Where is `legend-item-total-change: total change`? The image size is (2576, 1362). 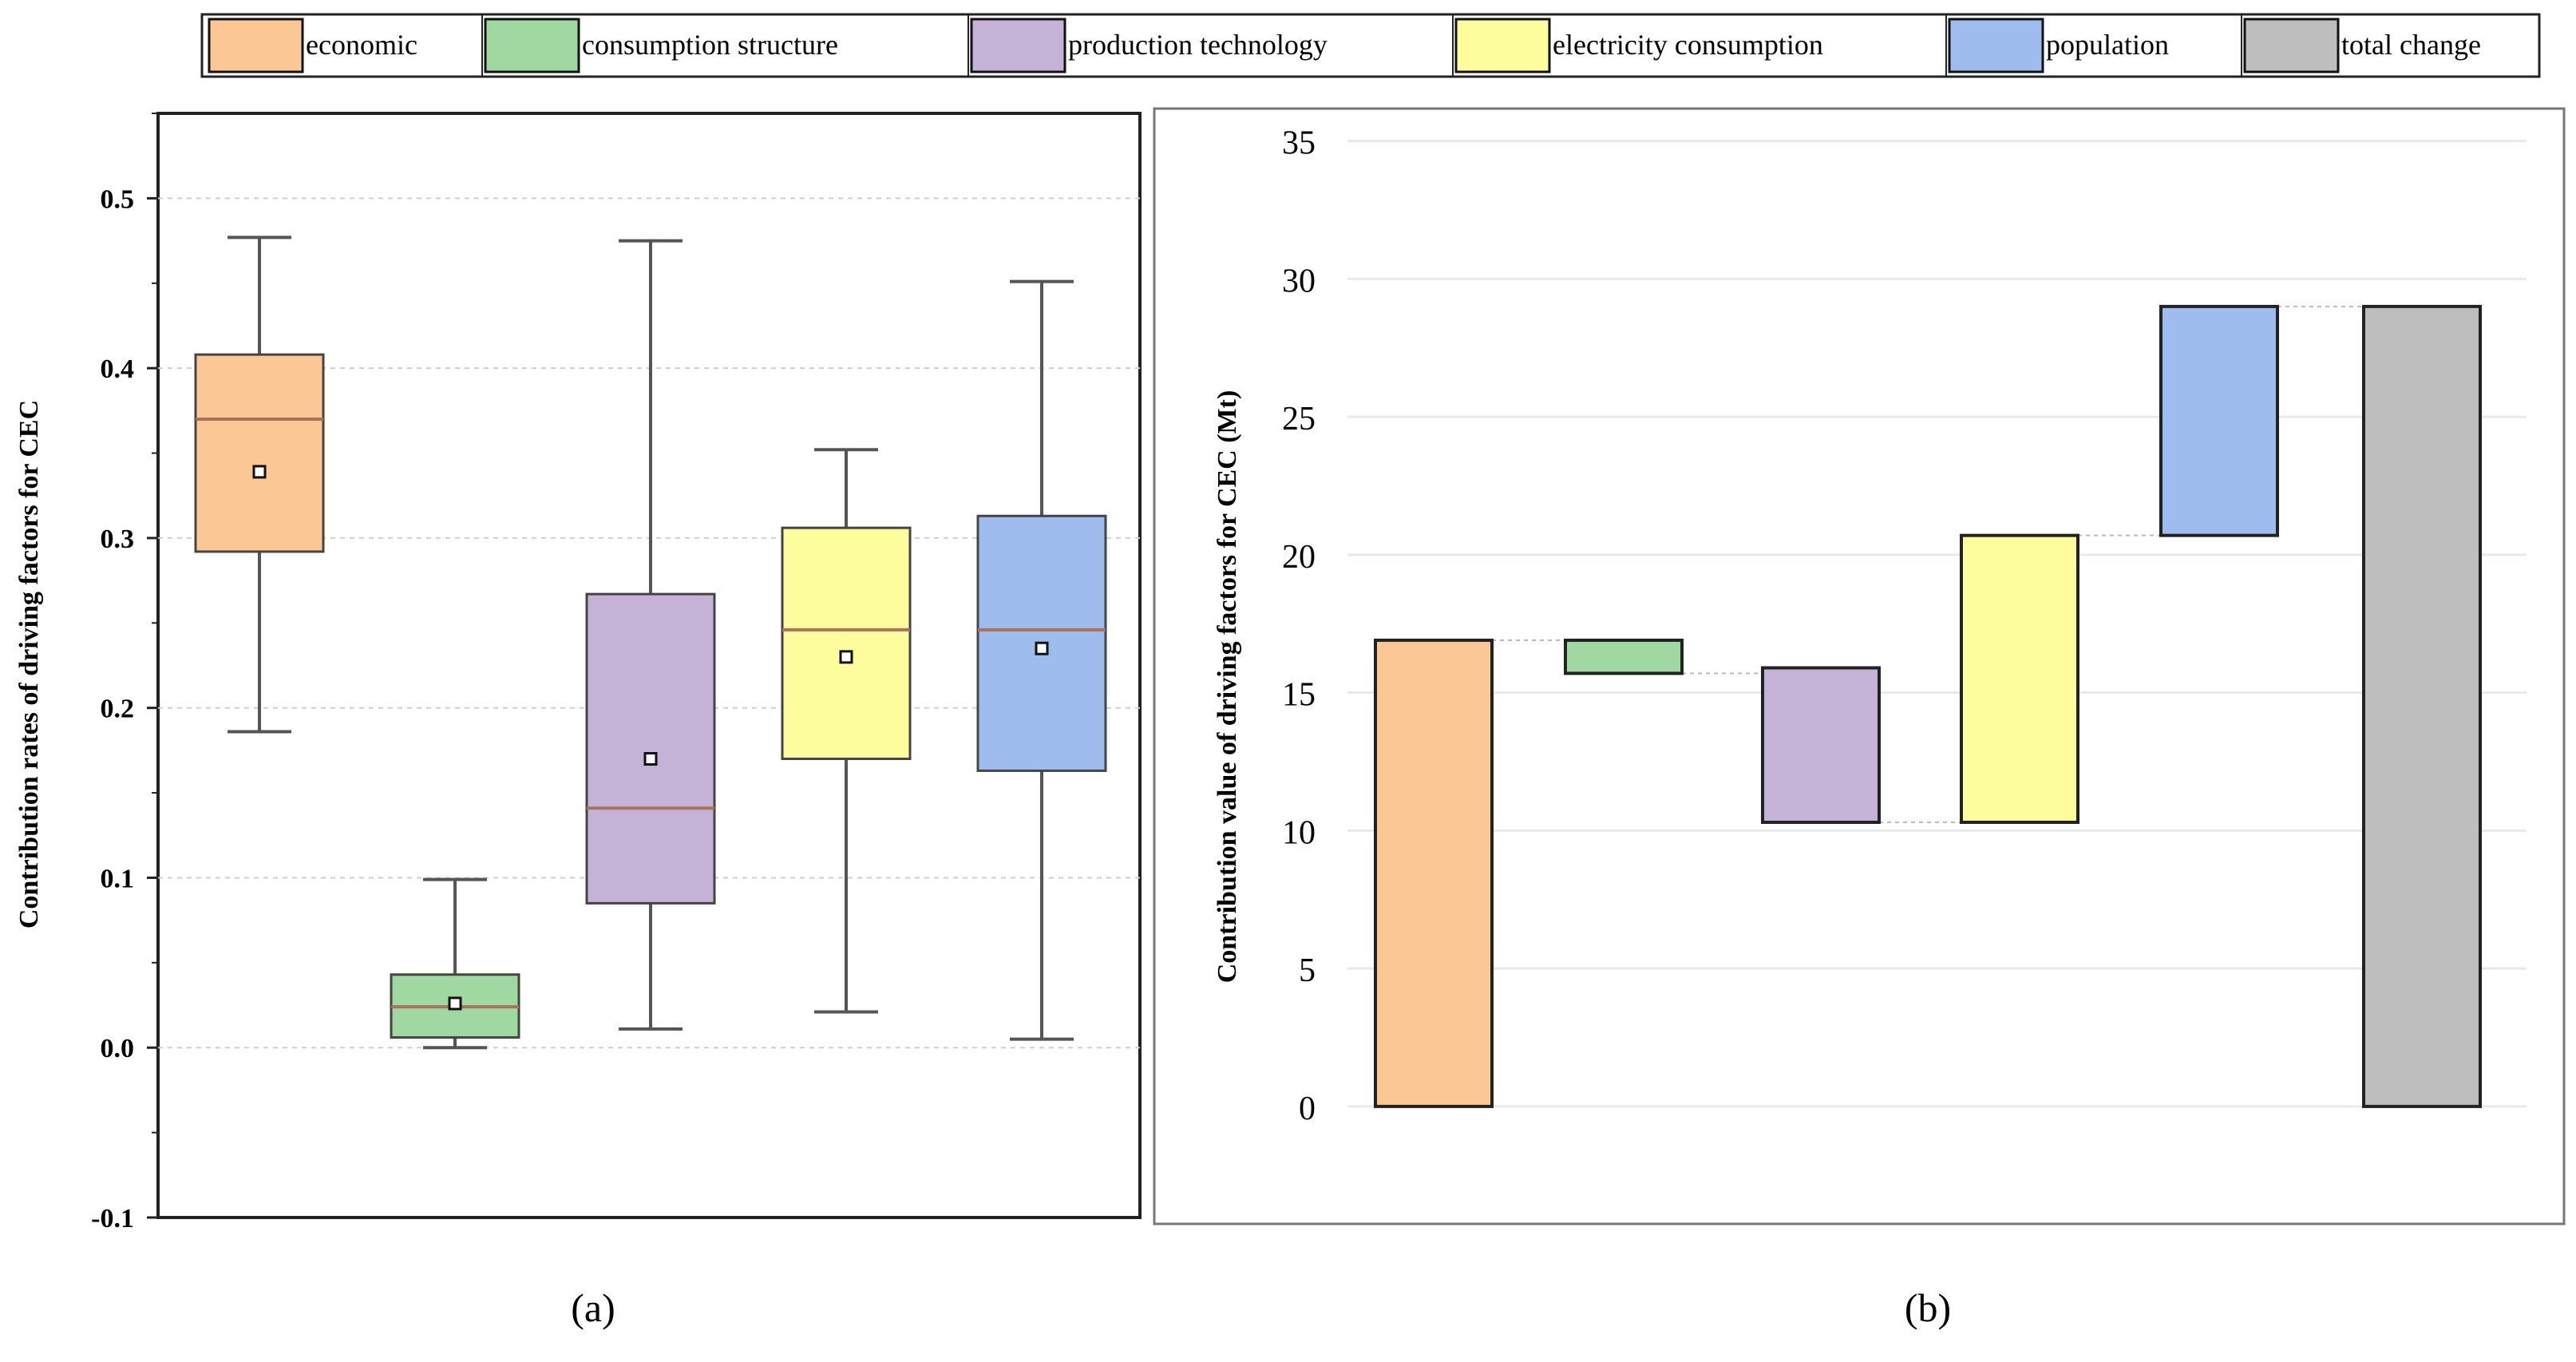 legend-item-total-change: total change is located at coordinates (2362, 45).